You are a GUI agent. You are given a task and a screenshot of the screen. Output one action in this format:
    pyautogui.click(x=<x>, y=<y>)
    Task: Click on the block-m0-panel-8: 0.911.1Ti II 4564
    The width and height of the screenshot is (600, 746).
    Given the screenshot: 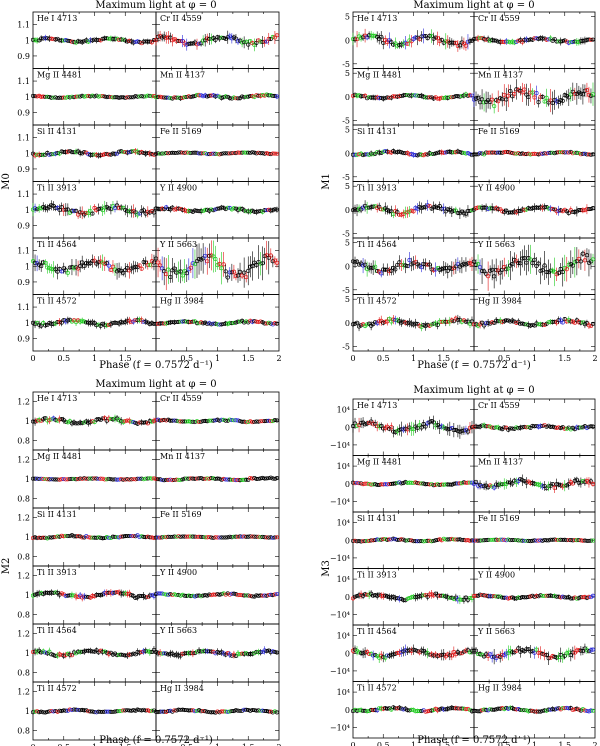 What is the action you would take?
    pyautogui.click(x=87, y=266)
    